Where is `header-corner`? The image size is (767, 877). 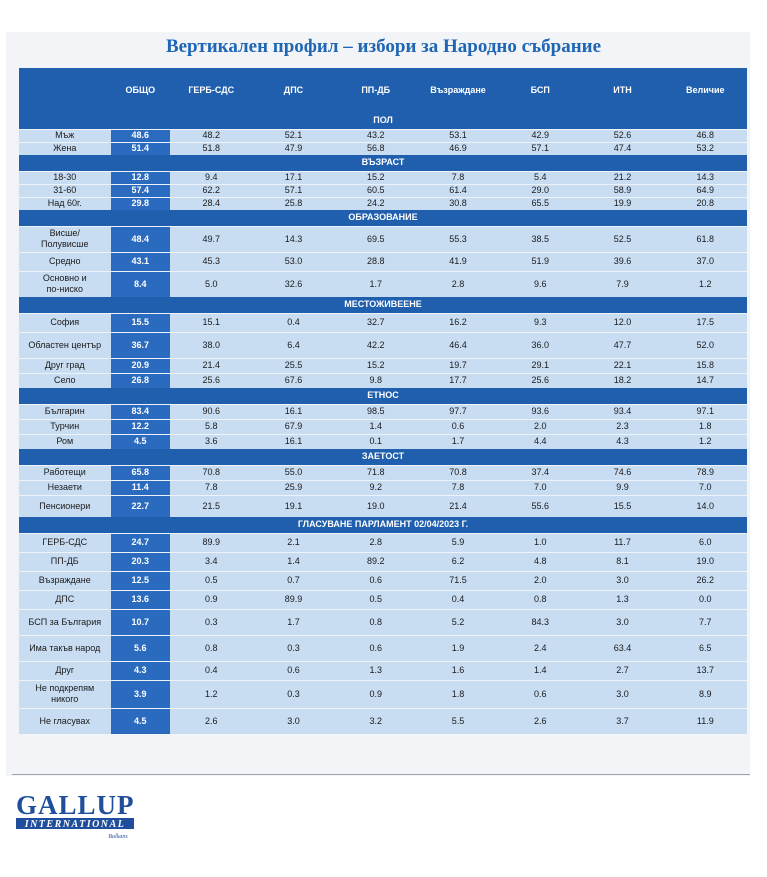
header-corner is located at coordinates (65, 90).